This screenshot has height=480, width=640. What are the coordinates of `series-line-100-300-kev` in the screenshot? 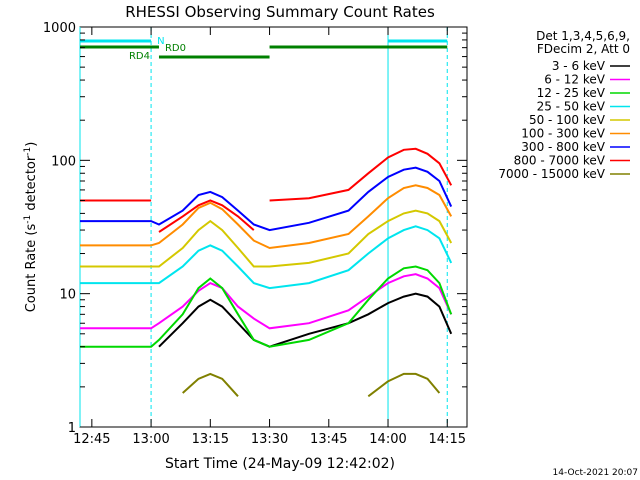 It's located at (266, 217).